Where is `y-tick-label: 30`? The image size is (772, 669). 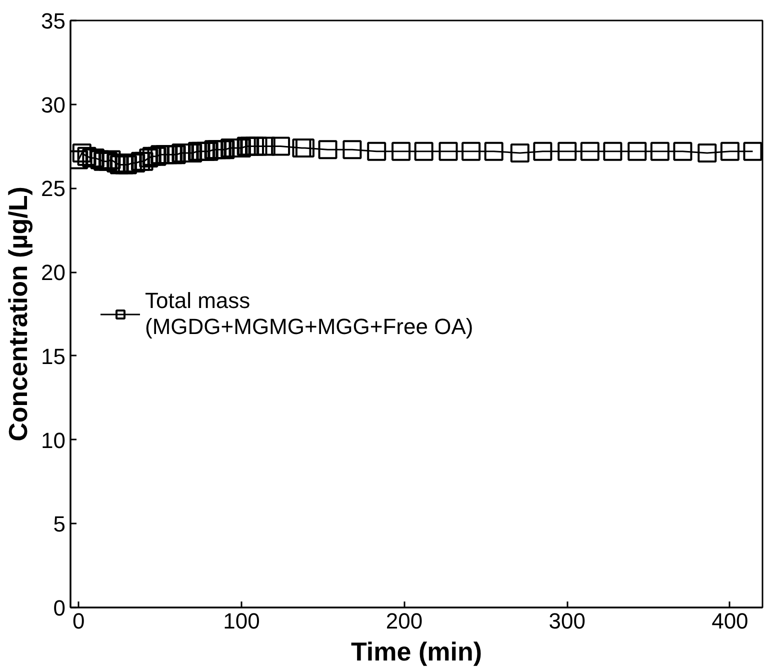
y-tick-label: 30 is located at coordinates (53, 105).